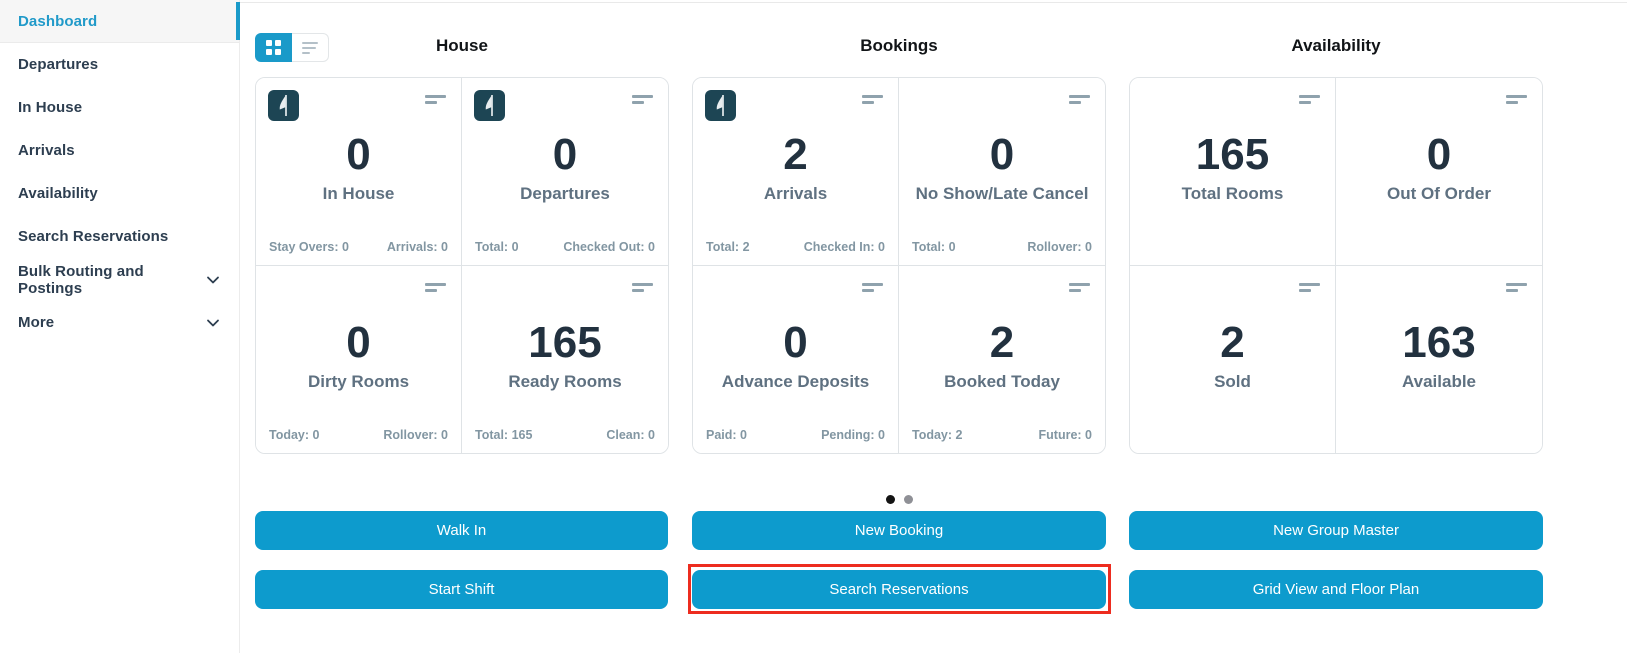 This screenshot has width=1627, height=653. What do you see at coordinates (119, 322) in the screenshot?
I see `sidebar-item-more: More` at bounding box center [119, 322].